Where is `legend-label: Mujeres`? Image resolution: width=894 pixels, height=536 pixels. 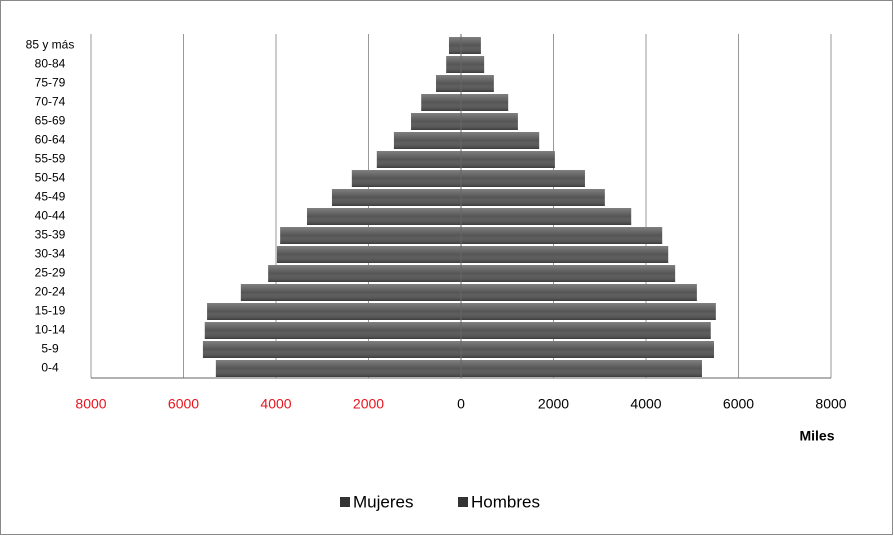 legend-label: Mujeres is located at coordinates (383, 501).